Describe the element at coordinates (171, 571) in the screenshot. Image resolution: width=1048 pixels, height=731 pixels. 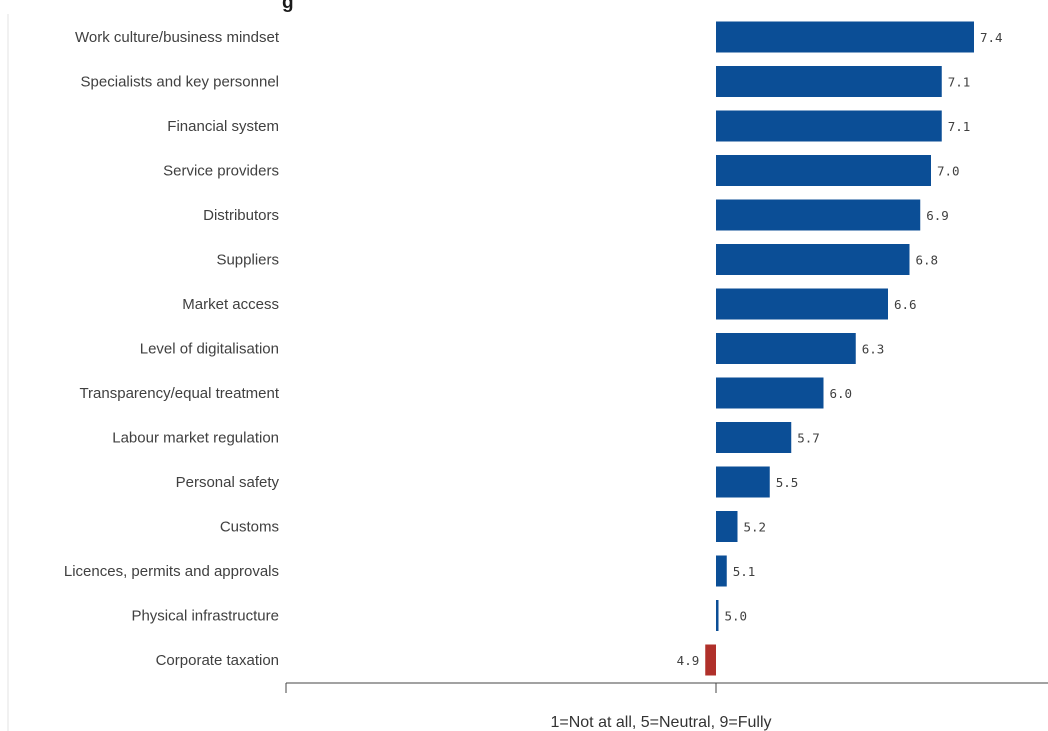
I see `category-label: Licences, permits and approvals` at that location.